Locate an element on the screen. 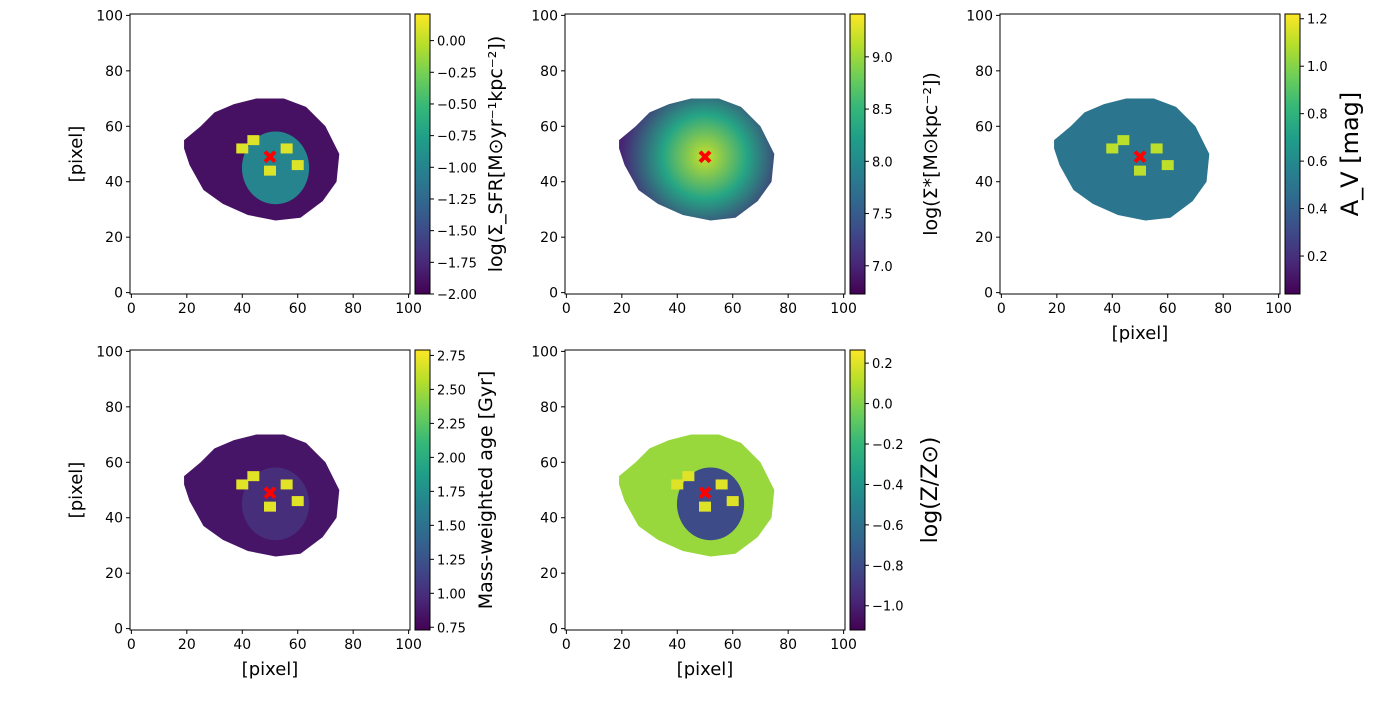  colorbar-tick-label: −0.75 is located at coordinates (457, 137).